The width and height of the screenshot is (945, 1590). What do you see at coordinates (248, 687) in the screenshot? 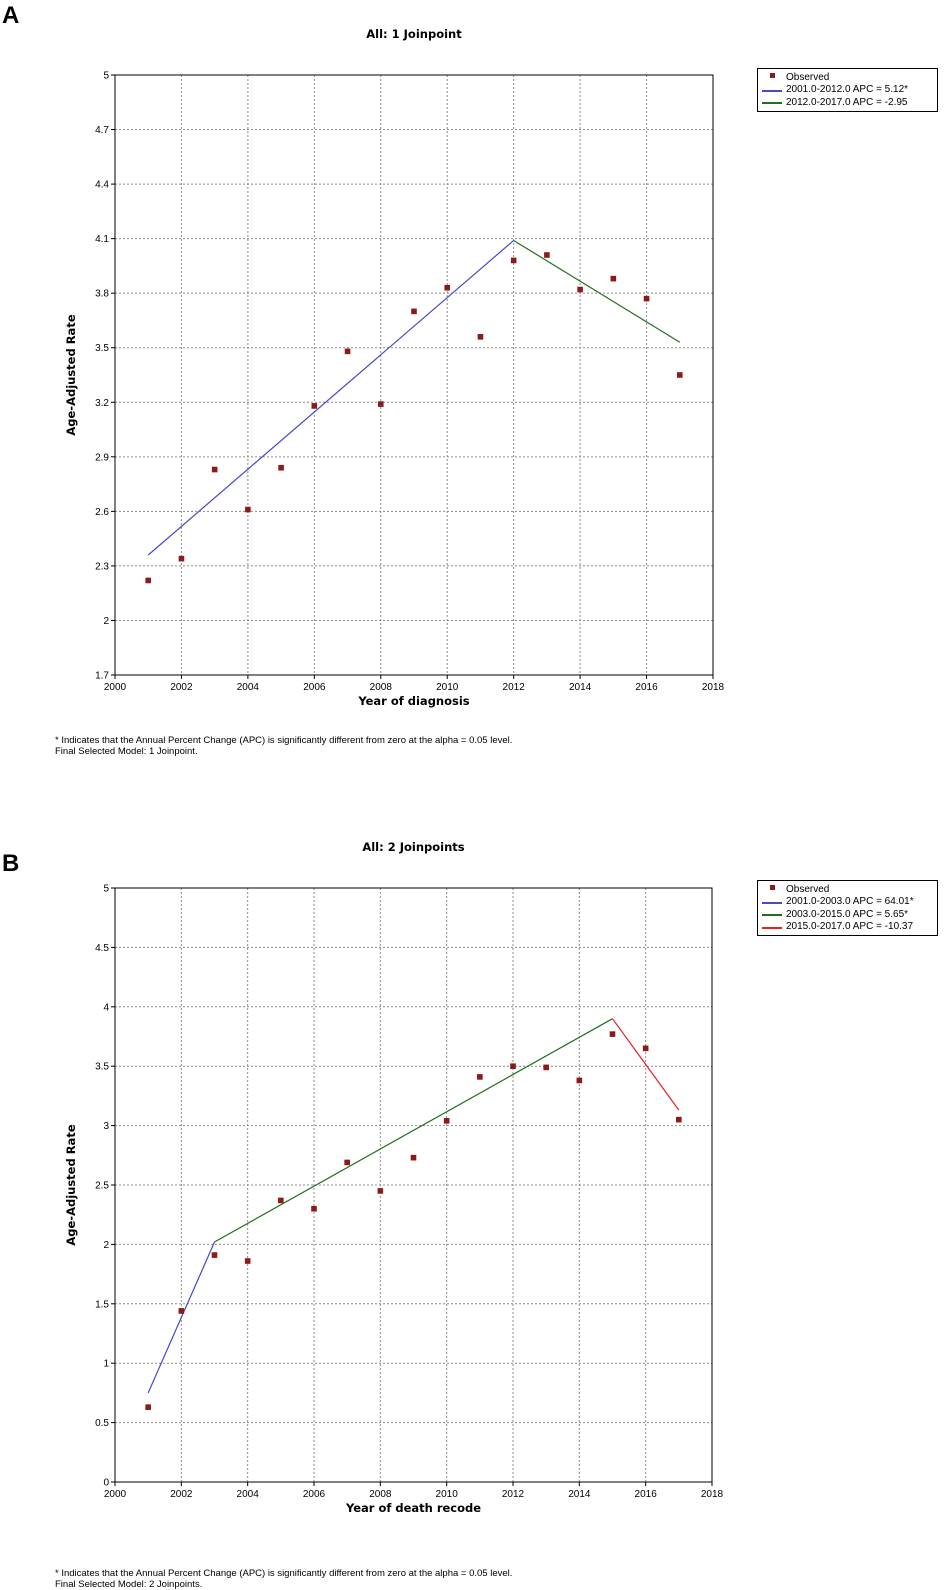
I see `x-tick-label: 2004` at bounding box center [248, 687].